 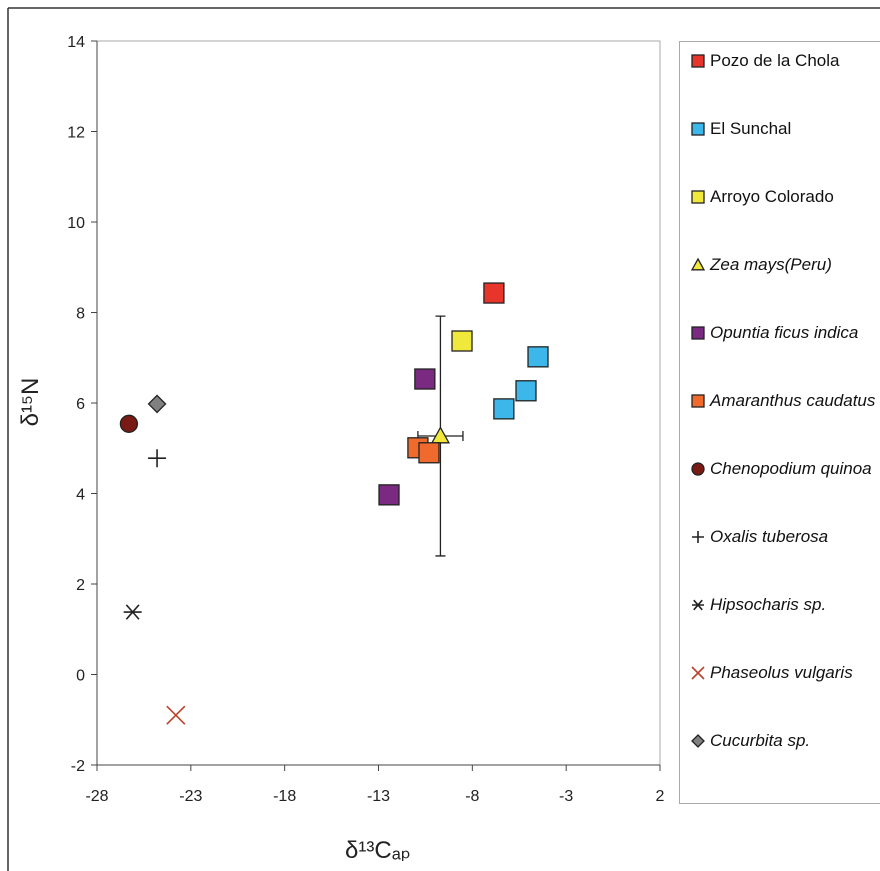 I want to click on y-tick-label: 4, so click(x=80, y=495).